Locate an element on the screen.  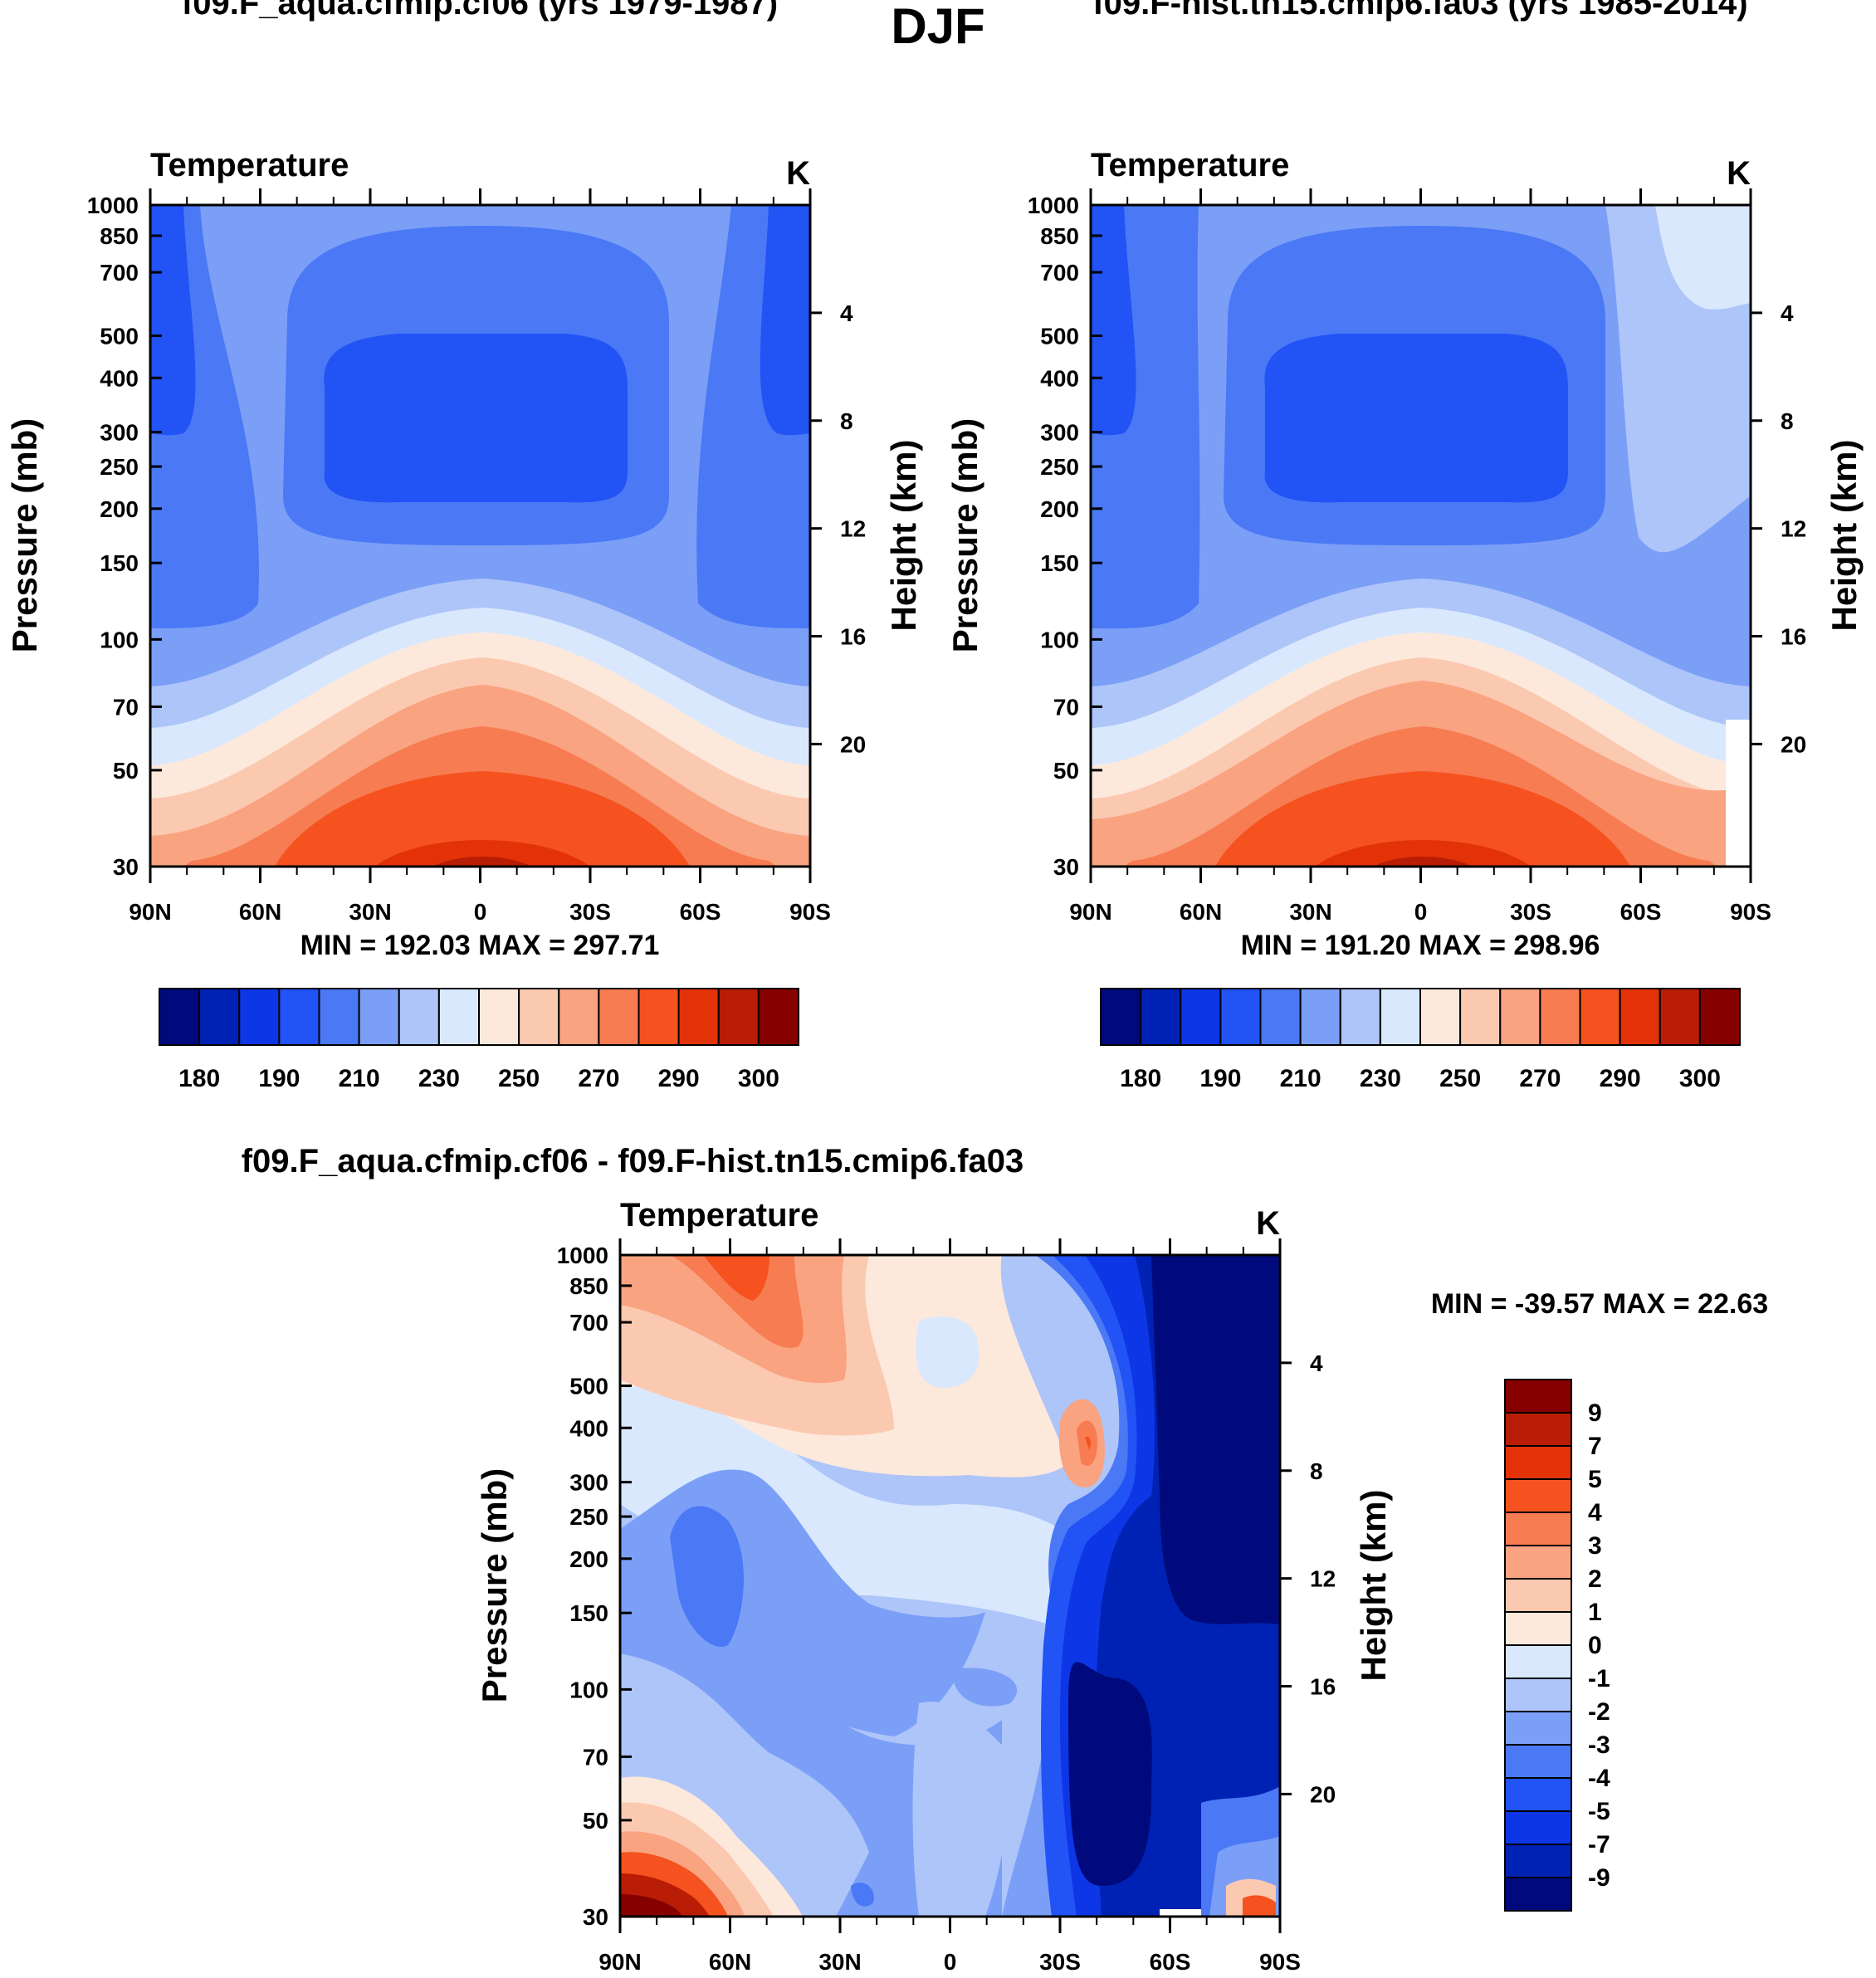
colorbar-label: 250 is located at coordinates (1460, 1078).